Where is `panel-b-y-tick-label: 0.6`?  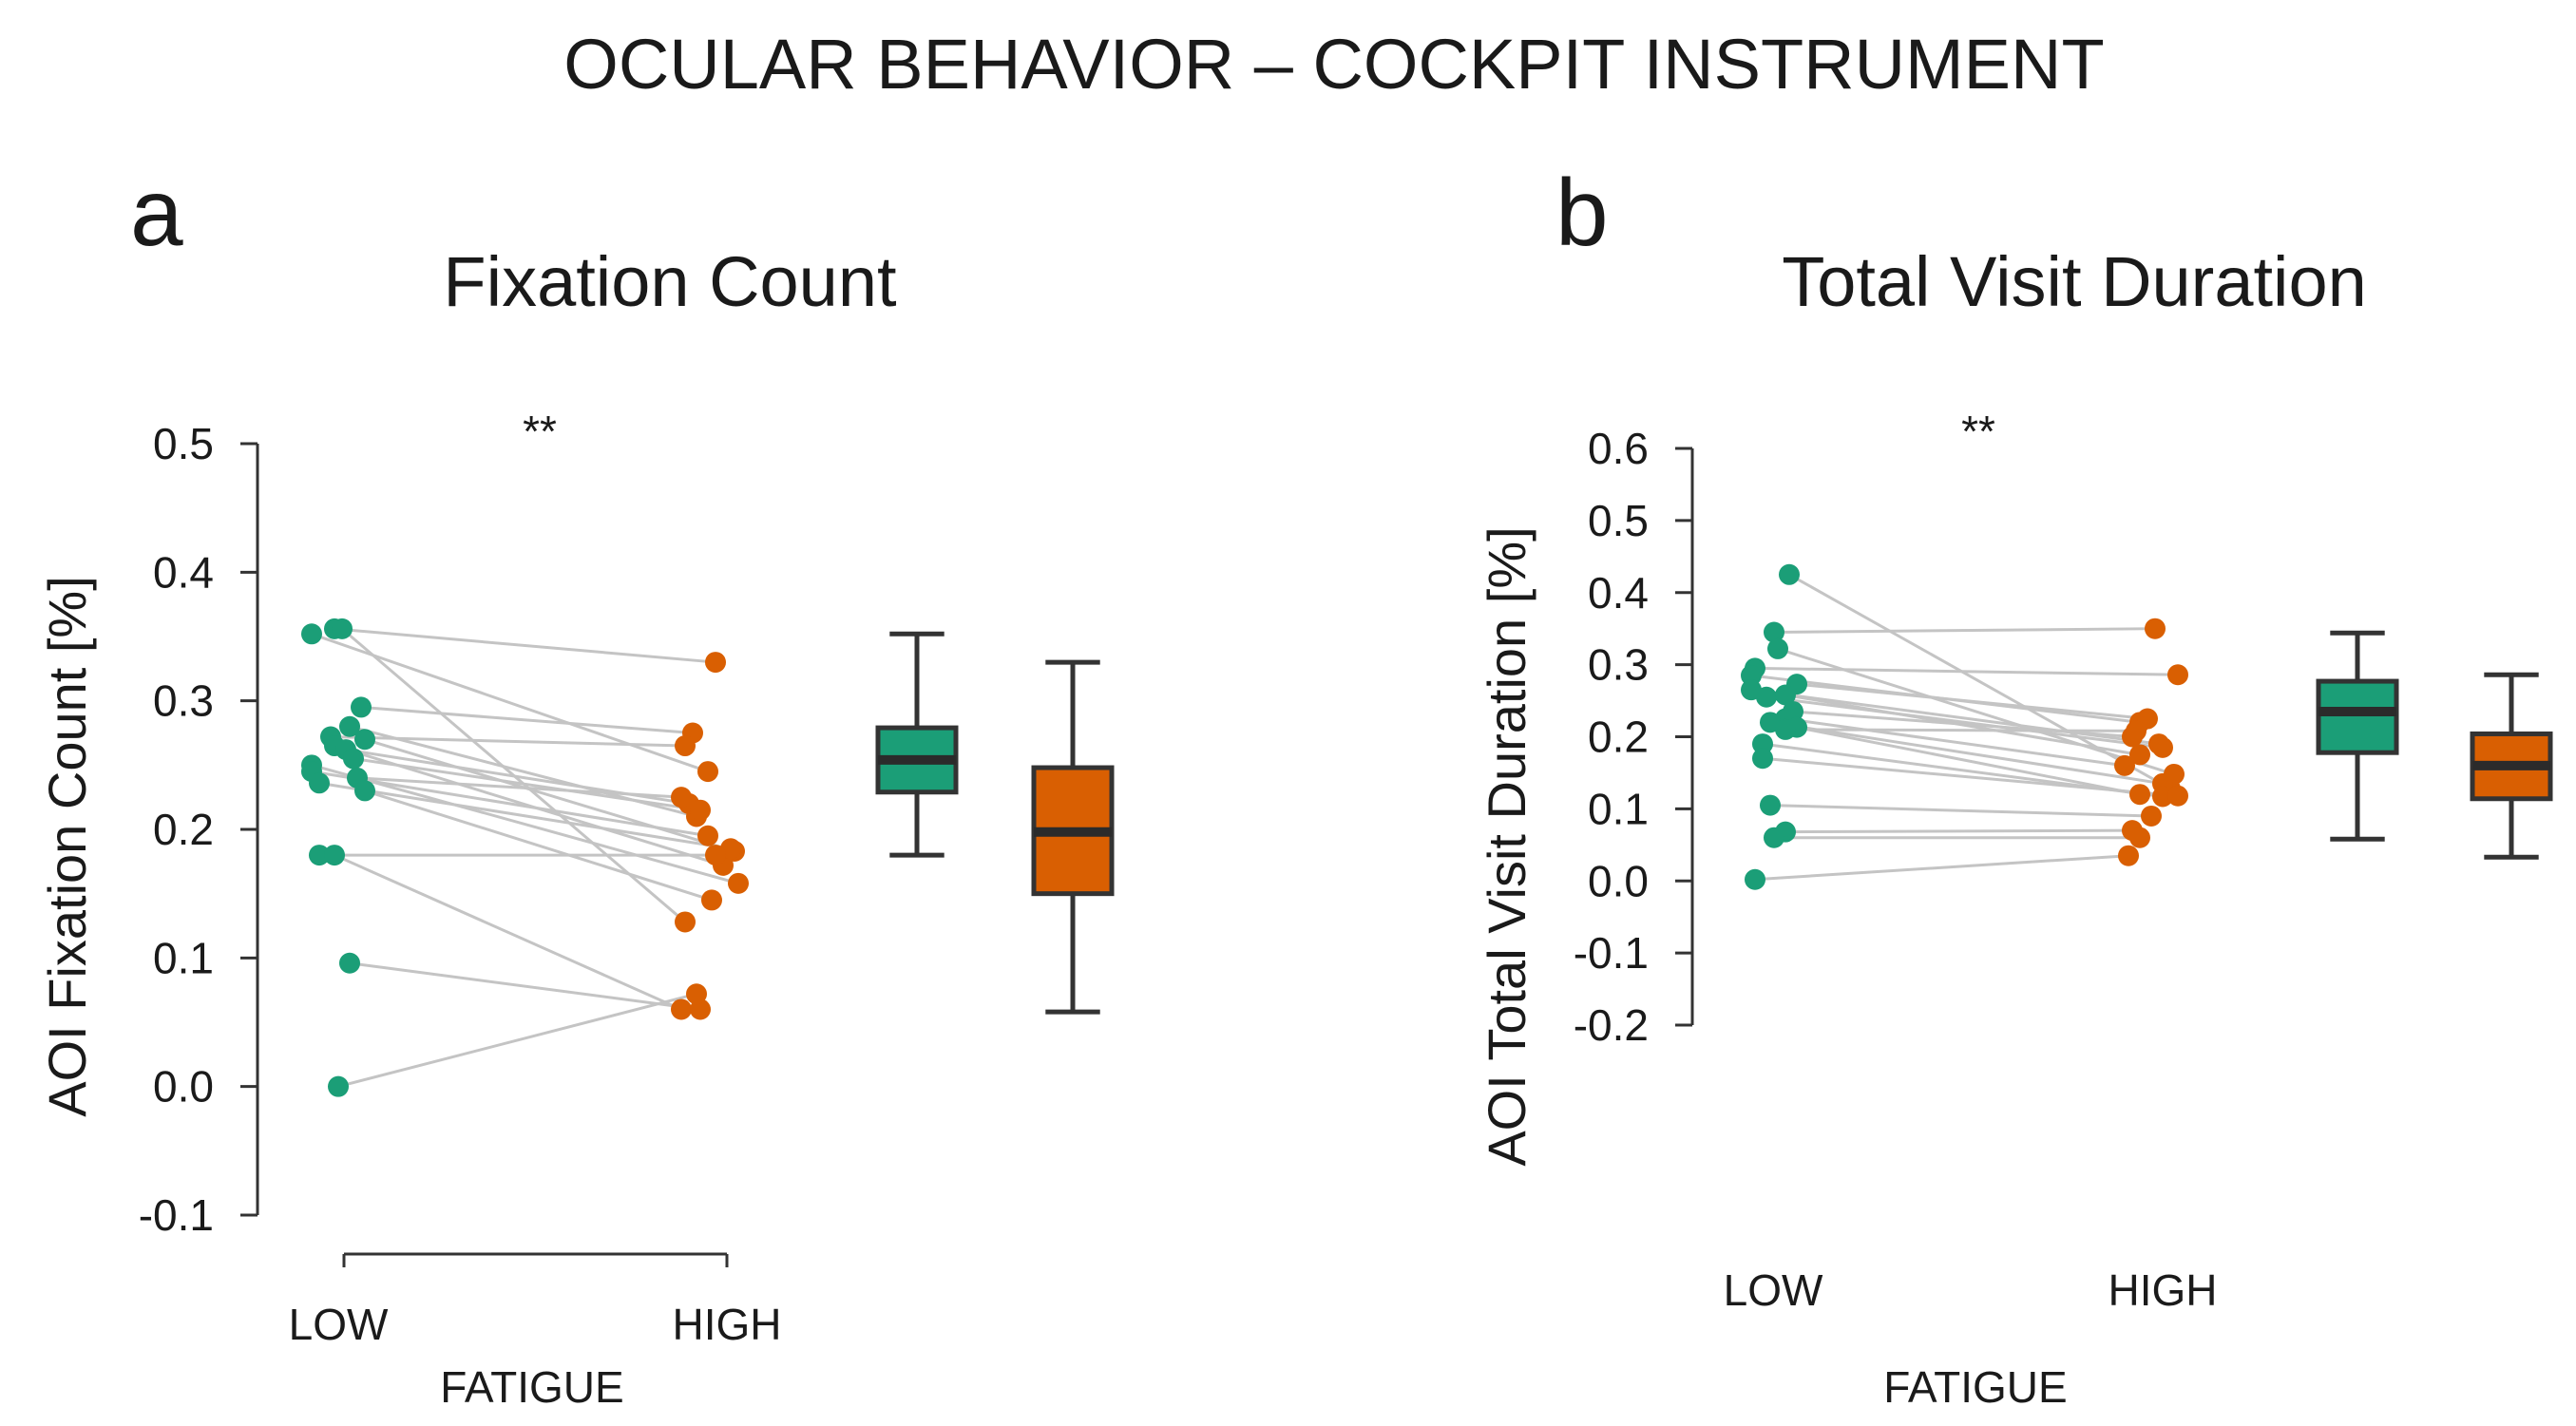
panel-b-y-tick-label: 0.6 is located at coordinates (1618, 448).